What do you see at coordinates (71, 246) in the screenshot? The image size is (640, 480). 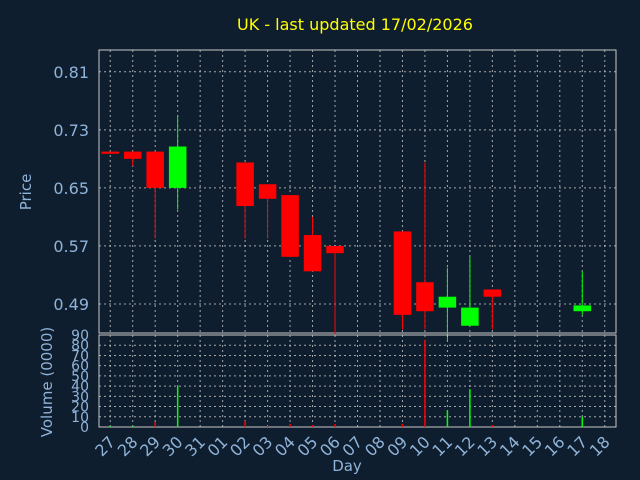 I see `price-tick-label: 0.57` at bounding box center [71, 246].